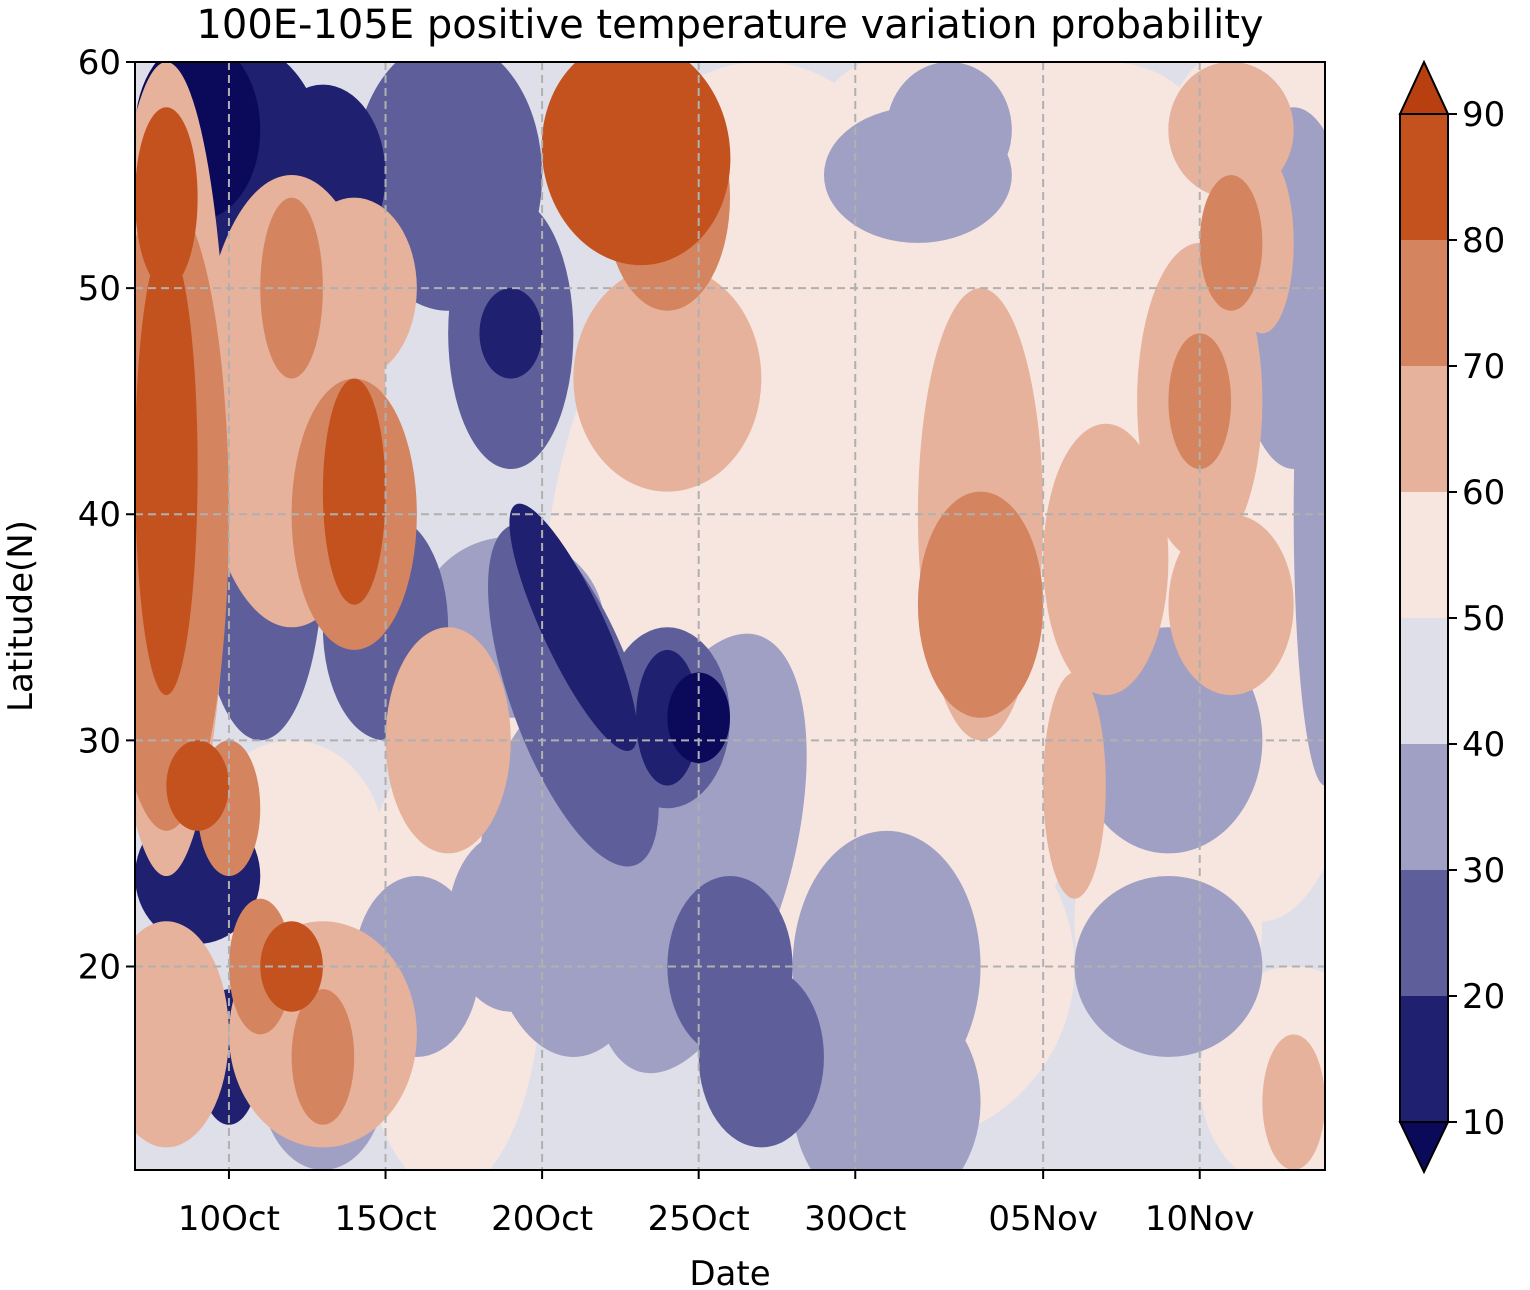 The height and width of the screenshot is (1290, 1530). Describe the element at coordinates (1483, 1123) in the screenshot. I see `colorbar-tick-label: 10` at that location.